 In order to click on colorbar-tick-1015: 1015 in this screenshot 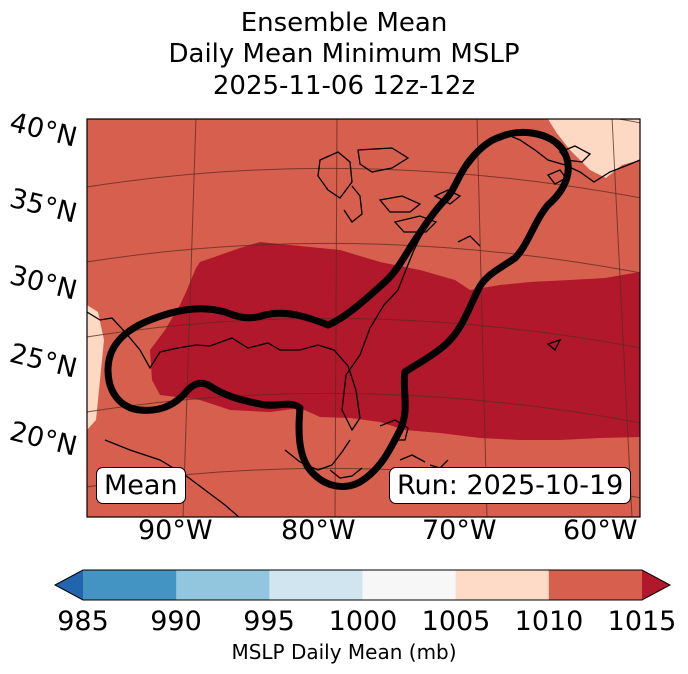, I will do `click(642, 621)`.